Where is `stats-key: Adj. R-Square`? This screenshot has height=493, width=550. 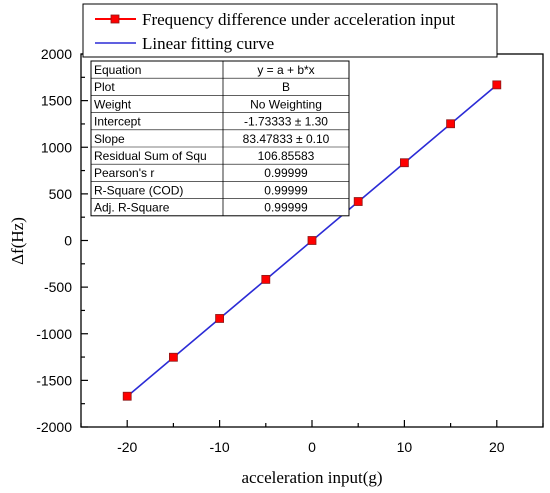 stats-key: Adj. R-Square is located at coordinates (132, 208).